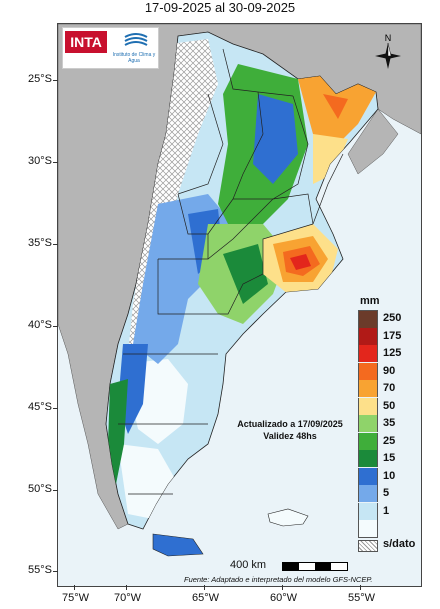 Image resolution: width=440 pixels, height=609 pixels. I want to click on legend-label: 25, so click(389, 440).